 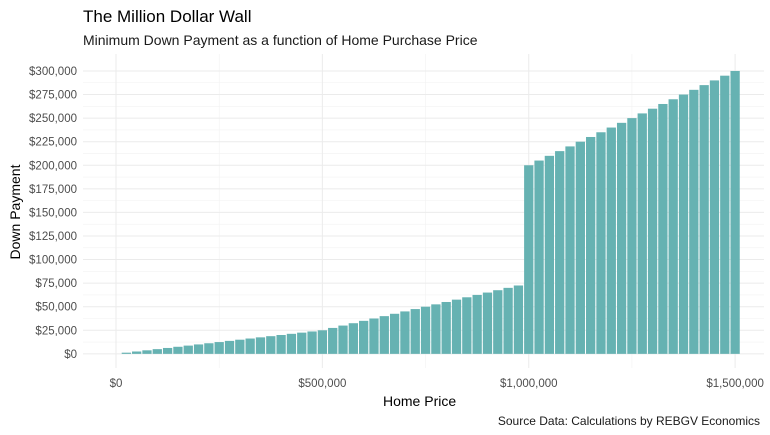 What do you see at coordinates (56, 308) in the screenshot?
I see `y-tick-label: $50,000` at bounding box center [56, 308].